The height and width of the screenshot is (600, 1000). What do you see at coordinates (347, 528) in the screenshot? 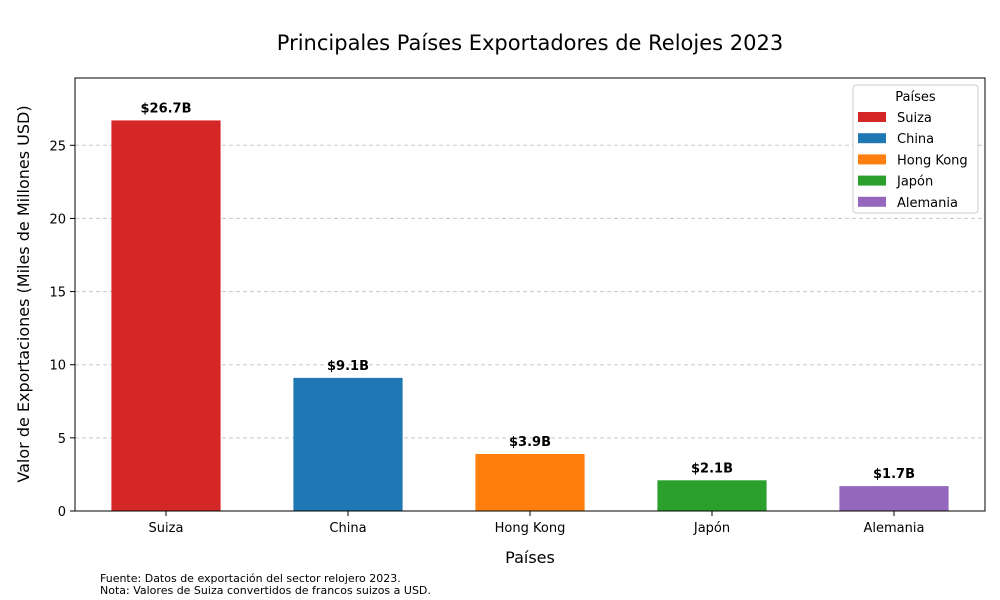
I see `x-tick-label: China` at bounding box center [347, 528].